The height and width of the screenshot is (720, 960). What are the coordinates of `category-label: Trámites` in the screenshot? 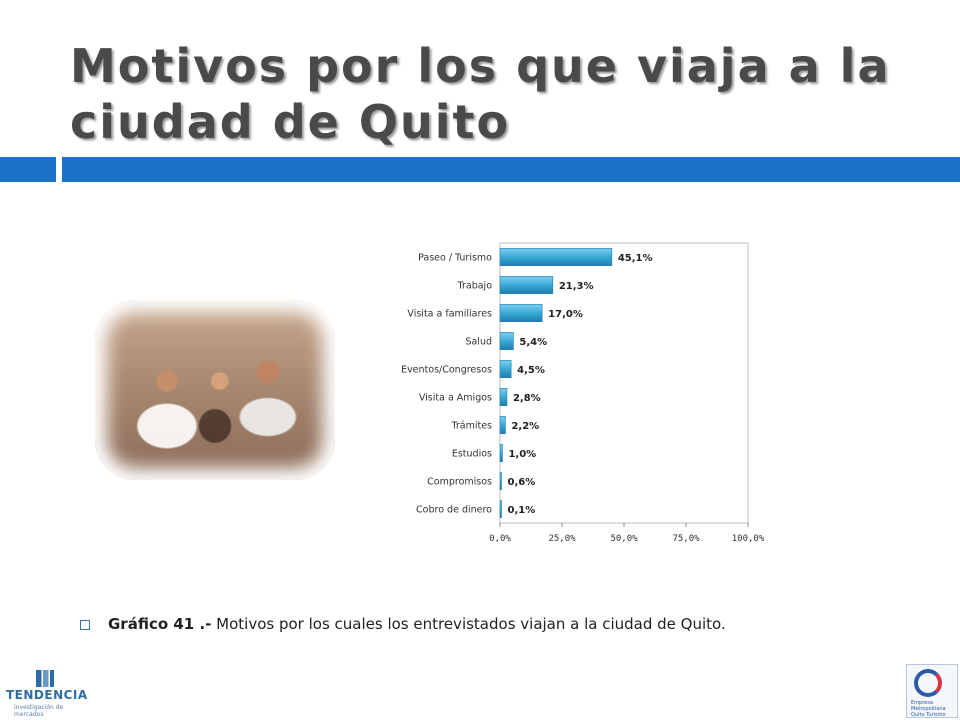 It's located at (471, 426).